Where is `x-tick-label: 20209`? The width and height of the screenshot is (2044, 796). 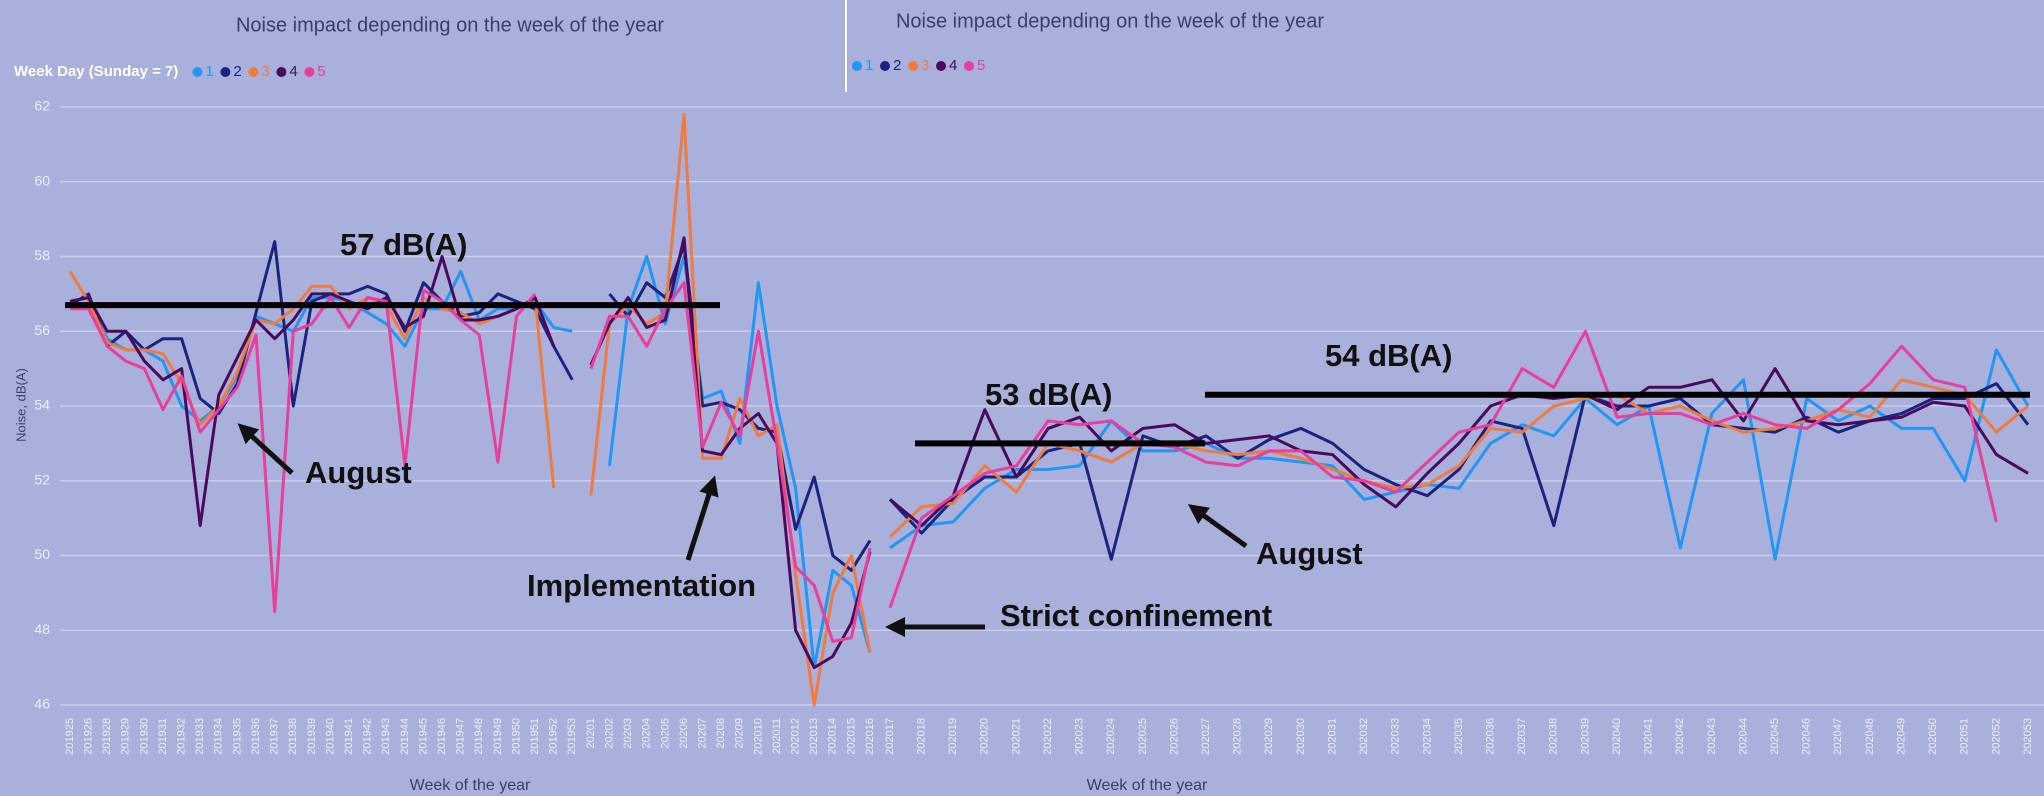
x-tick-label: 20209 is located at coordinates (740, 733).